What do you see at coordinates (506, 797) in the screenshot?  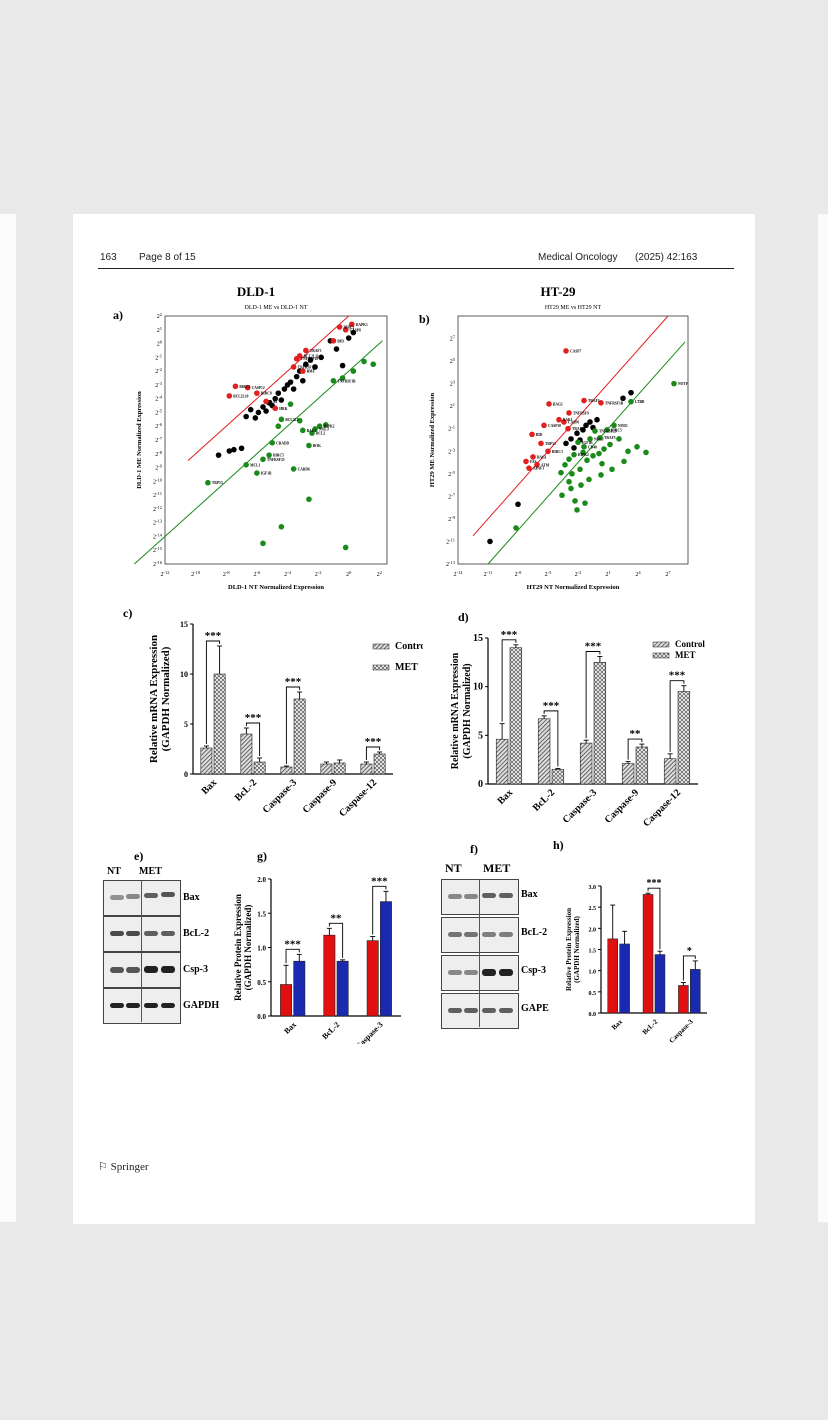 I see `category-label: Bax` at bounding box center [506, 797].